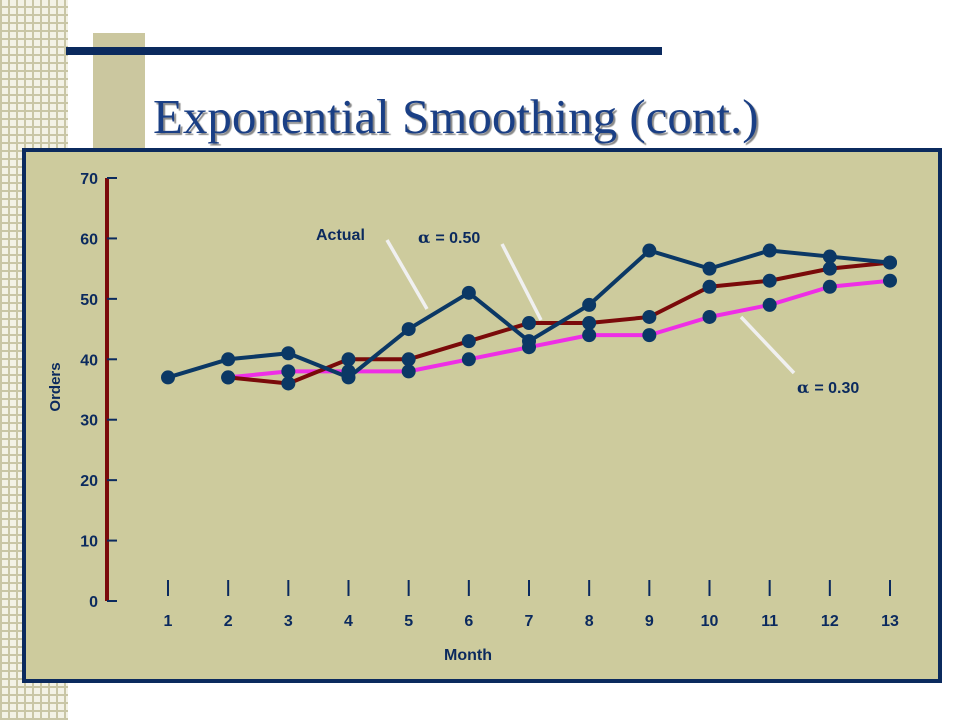 The height and width of the screenshot is (720, 960). What do you see at coordinates (890, 621) in the screenshot?
I see `x-tick-label-13: 13` at bounding box center [890, 621].